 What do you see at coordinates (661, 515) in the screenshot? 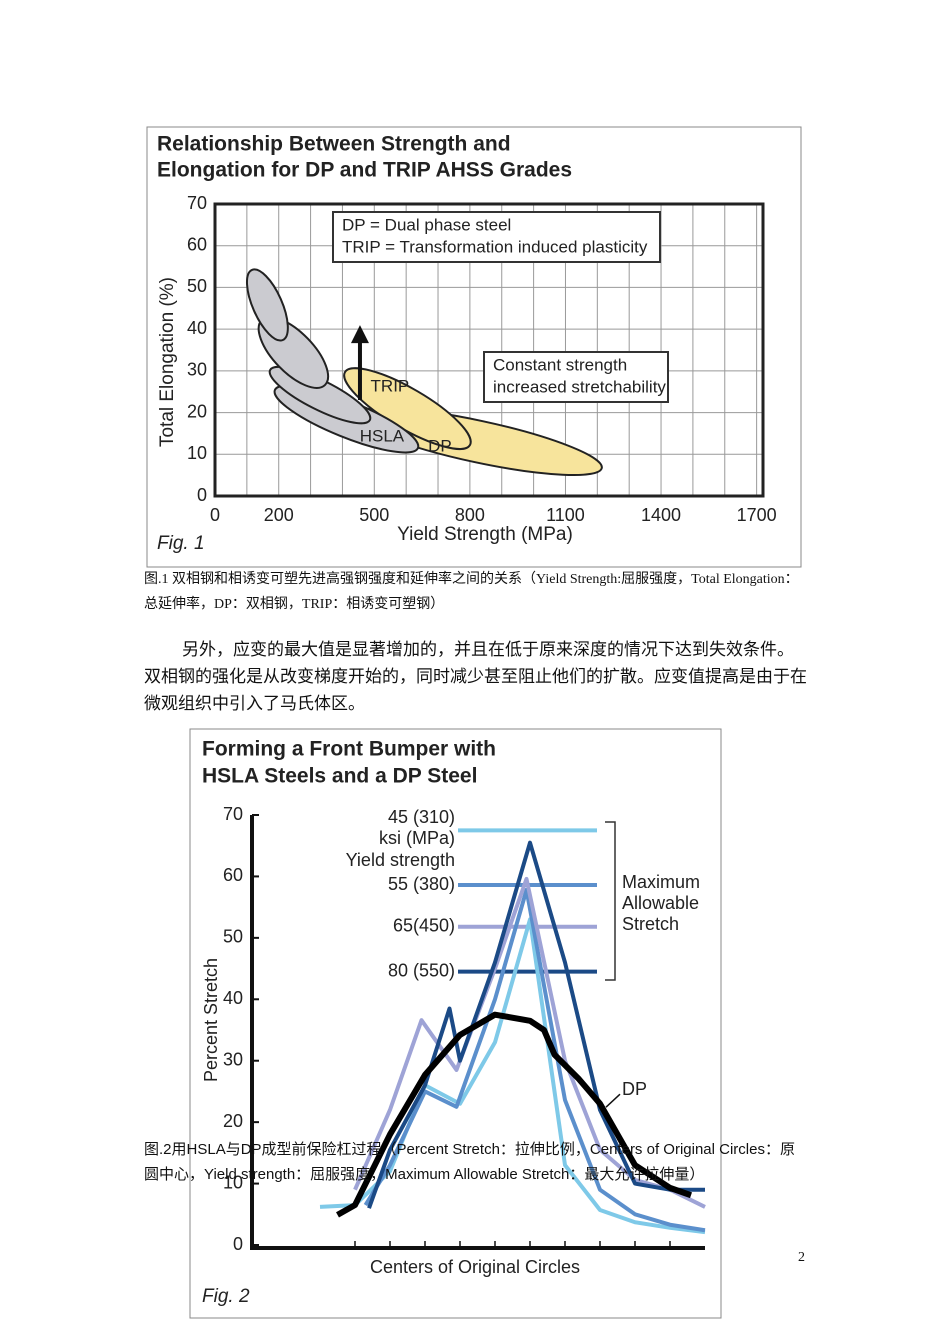
I see `x-tick-label: 1400` at bounding box center [661, 515].